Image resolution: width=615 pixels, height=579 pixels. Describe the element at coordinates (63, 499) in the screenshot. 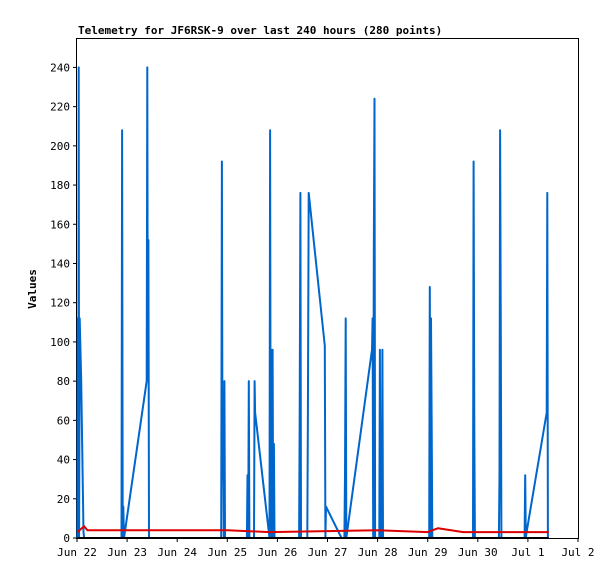

I see `y-tick-label: 20` at that location.